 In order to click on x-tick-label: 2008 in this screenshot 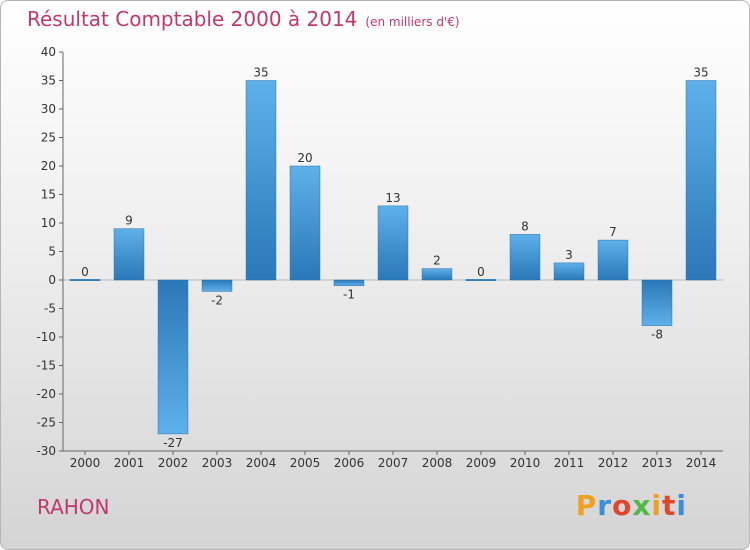, I will do `click(437, 463)`.